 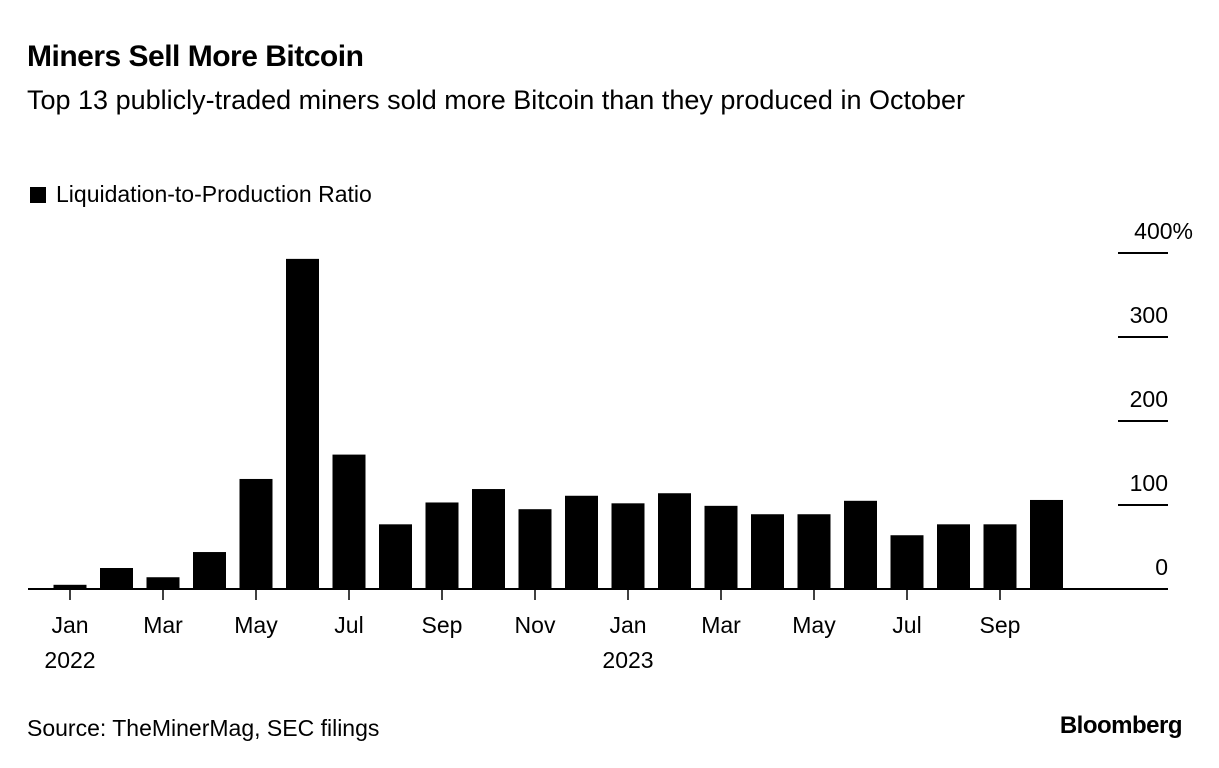 I want to click on legend: Liquidation-to-Production Ratio, so click(x=201, y=194).